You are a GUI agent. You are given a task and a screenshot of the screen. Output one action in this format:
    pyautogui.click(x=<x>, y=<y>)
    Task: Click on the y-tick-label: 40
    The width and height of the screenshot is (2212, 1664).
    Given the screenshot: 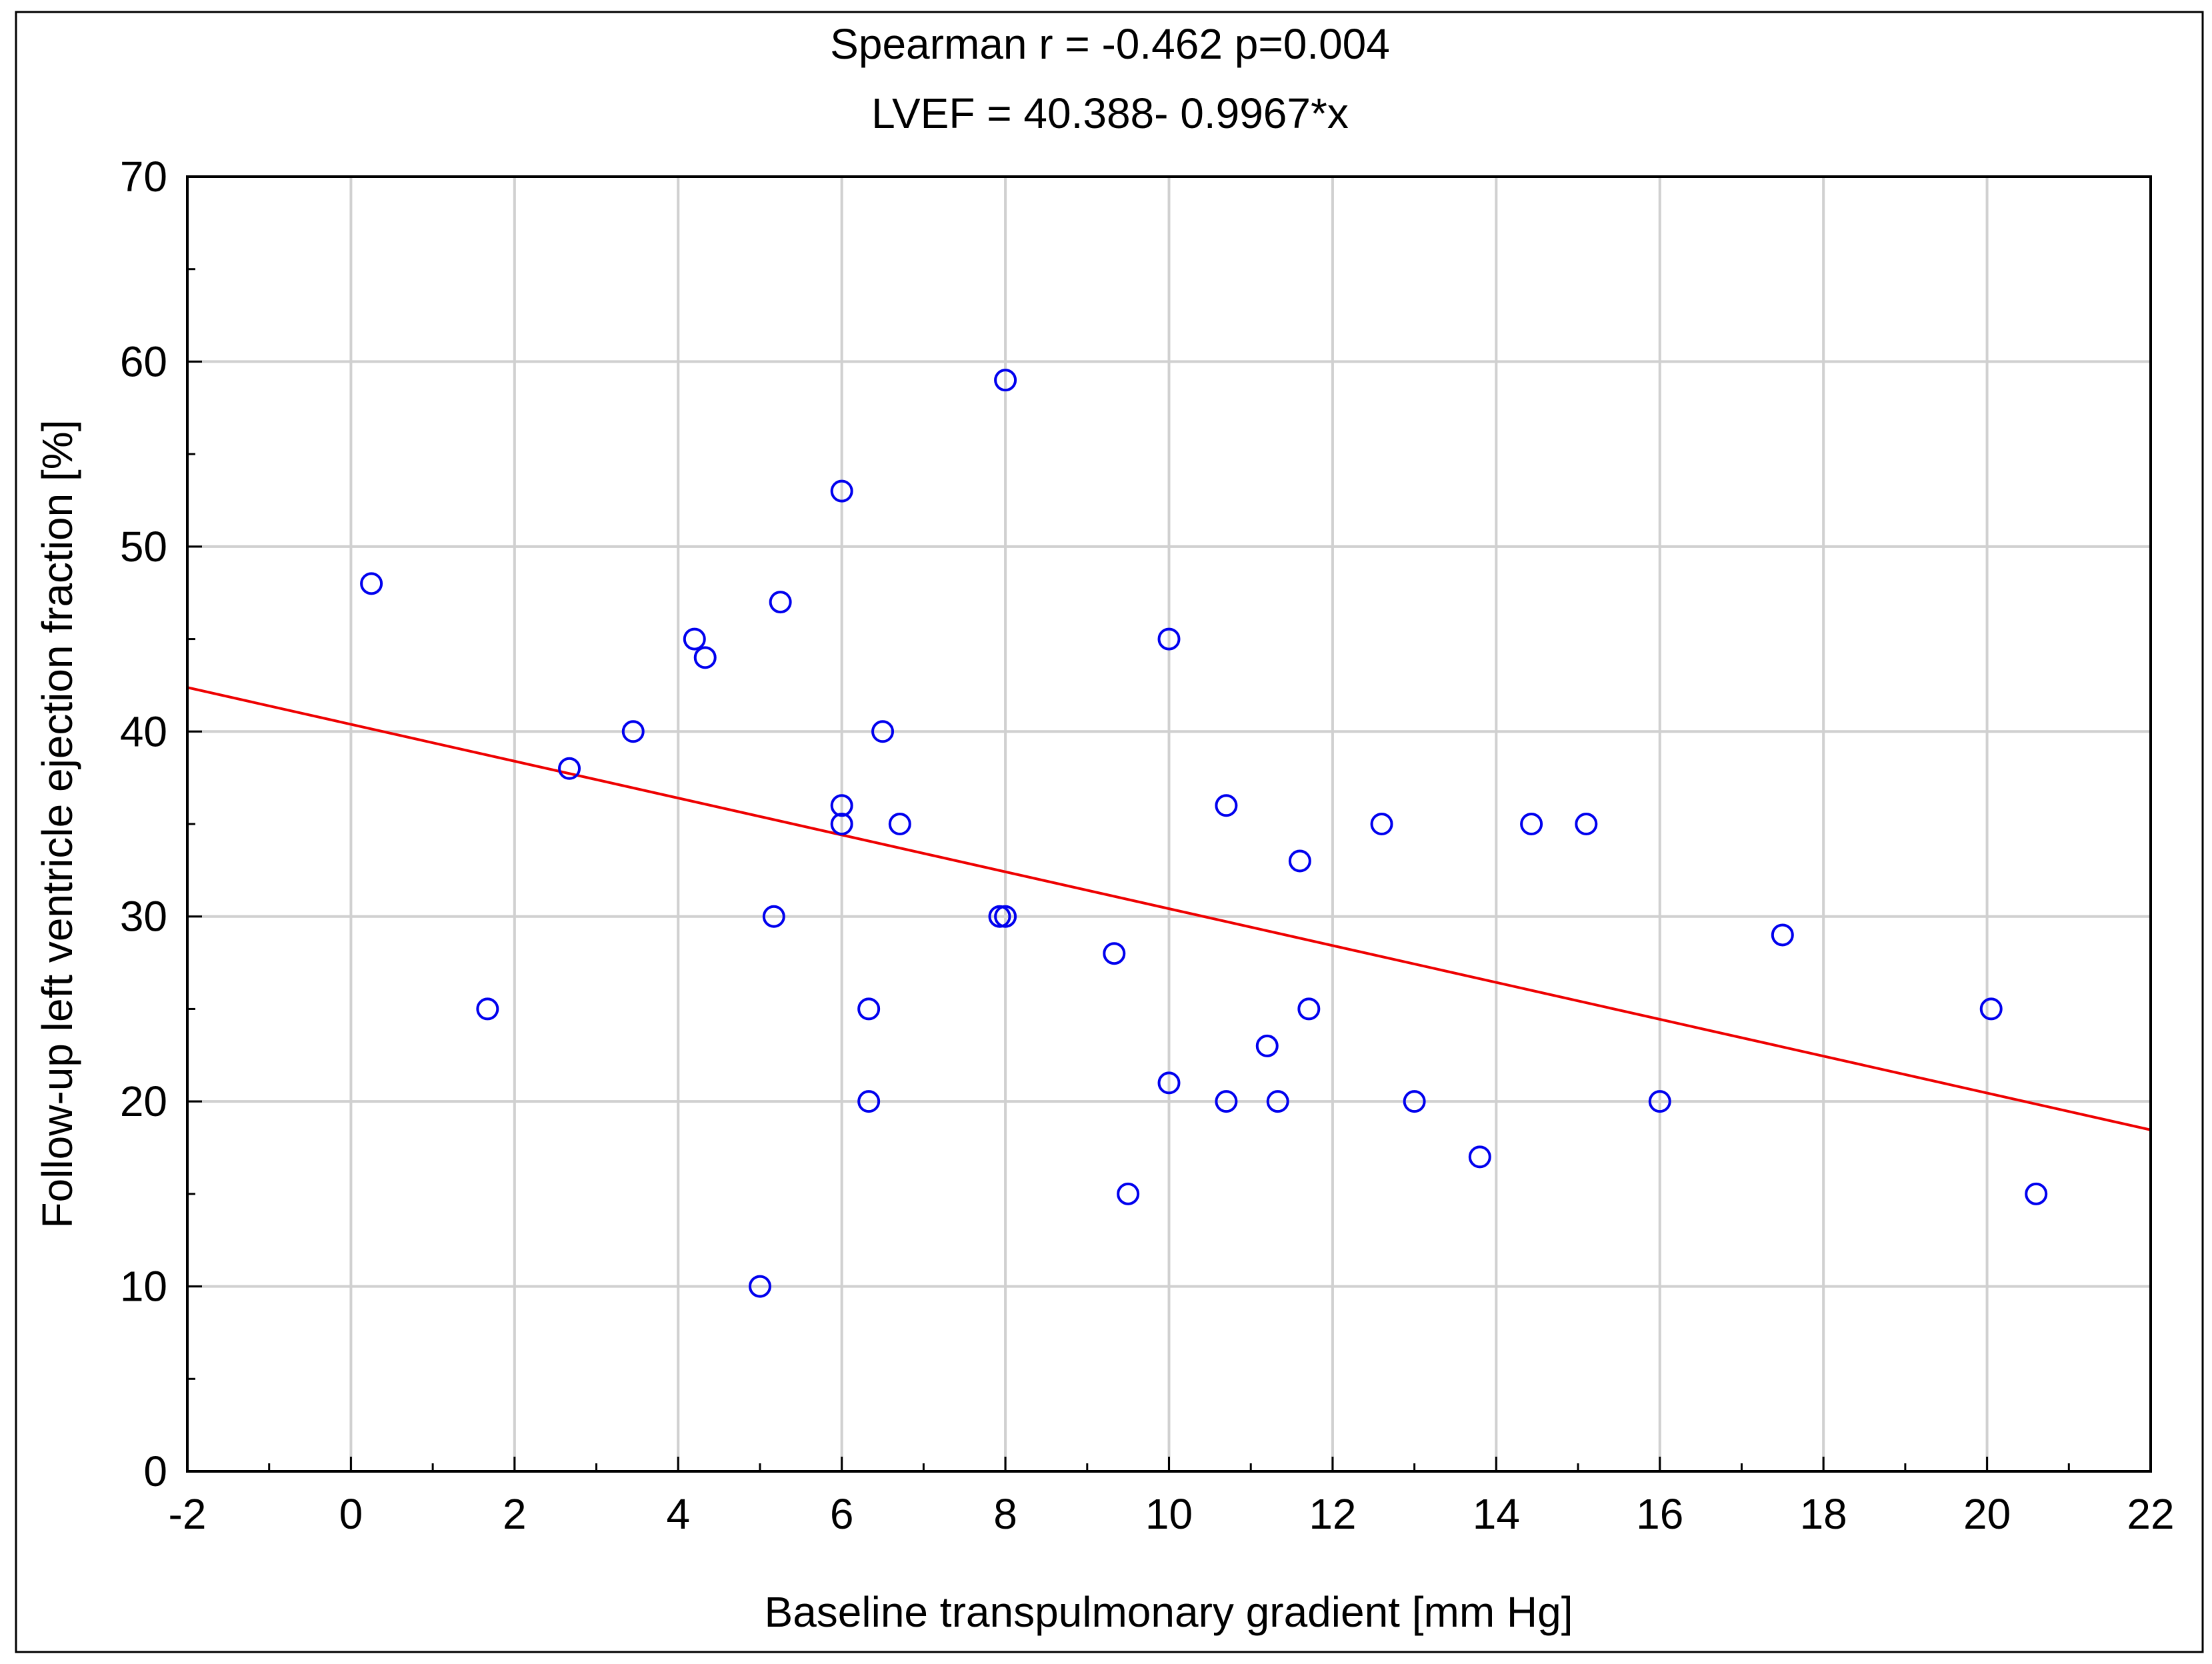 What is the action you would take?
    pyautogui.click(x=143, y=731)
    